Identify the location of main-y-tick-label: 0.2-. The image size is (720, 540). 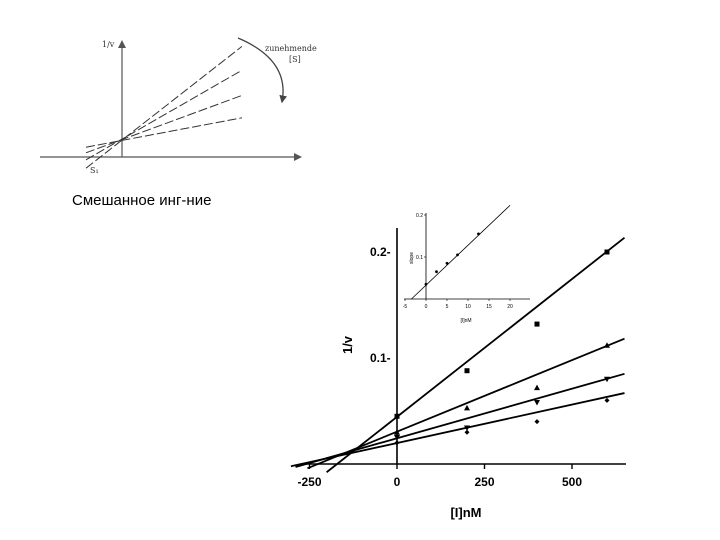
(380, 252).